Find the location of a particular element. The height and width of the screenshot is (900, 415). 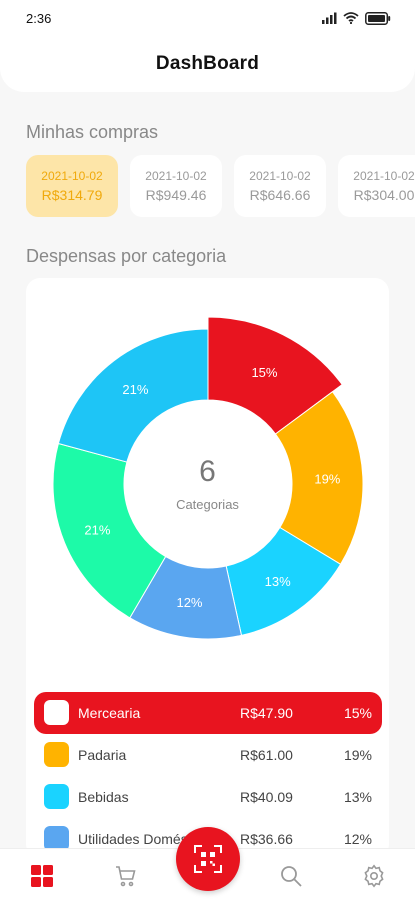

purchase-amount: R$949.46 is located at coordinates (176, 195).